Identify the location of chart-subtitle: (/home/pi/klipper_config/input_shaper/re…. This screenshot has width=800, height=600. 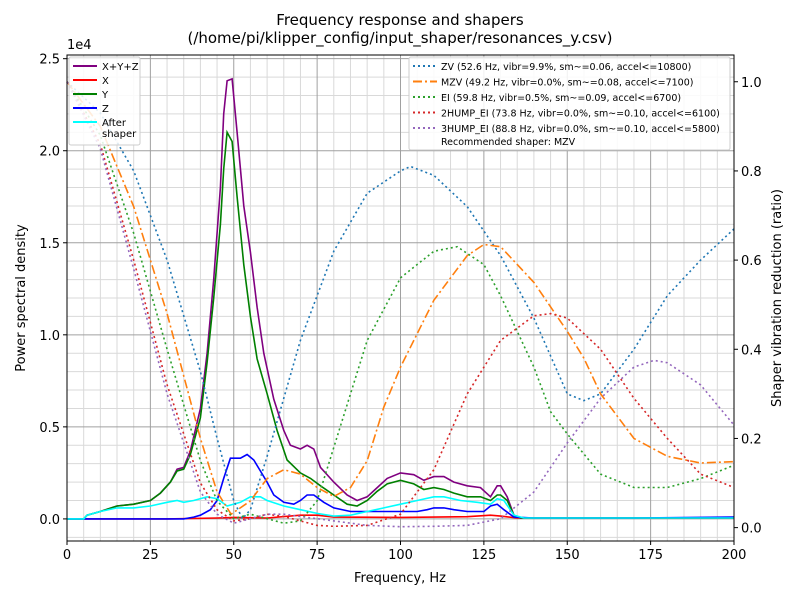
(399, 38).